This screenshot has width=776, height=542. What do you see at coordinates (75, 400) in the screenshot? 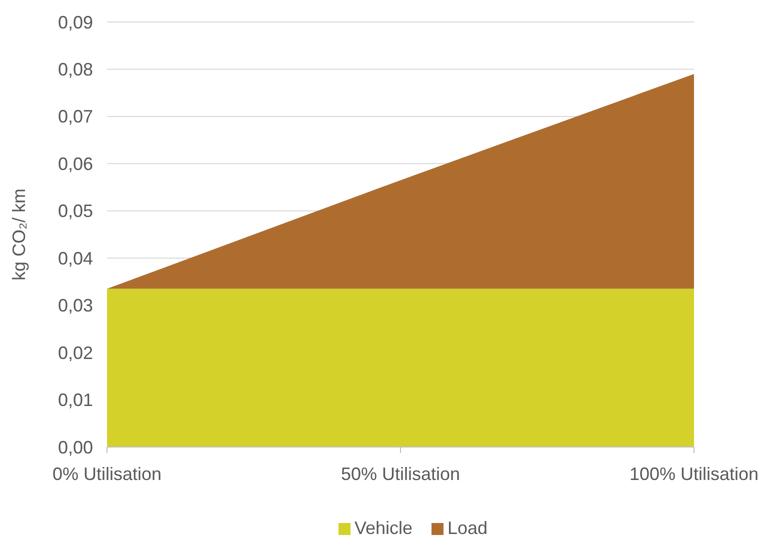
I see `y-tick-label: 0,01` at bounding box center [75, 400].